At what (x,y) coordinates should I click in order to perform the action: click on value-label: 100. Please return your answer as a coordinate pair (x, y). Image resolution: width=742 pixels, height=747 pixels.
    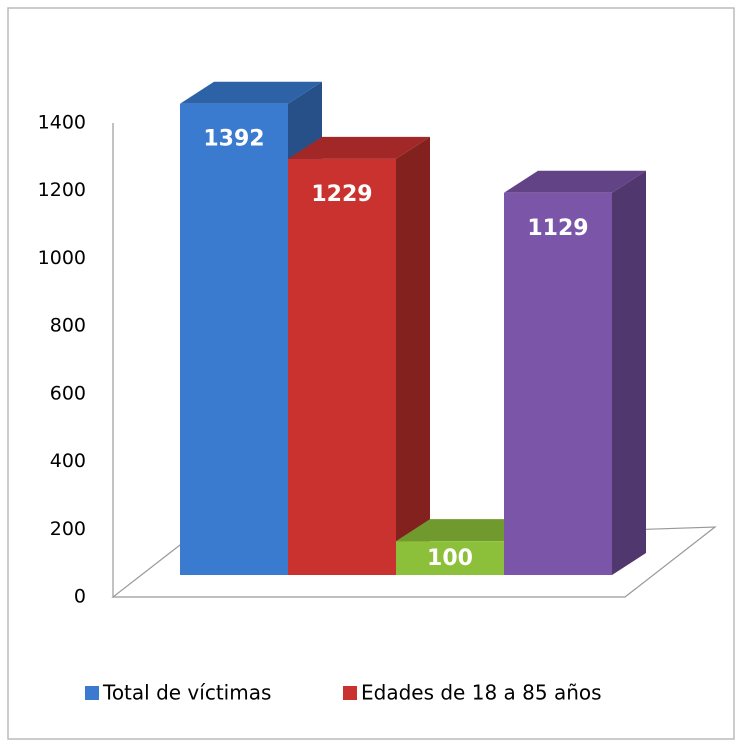
    Looking at the image, I should click on (450, 558).